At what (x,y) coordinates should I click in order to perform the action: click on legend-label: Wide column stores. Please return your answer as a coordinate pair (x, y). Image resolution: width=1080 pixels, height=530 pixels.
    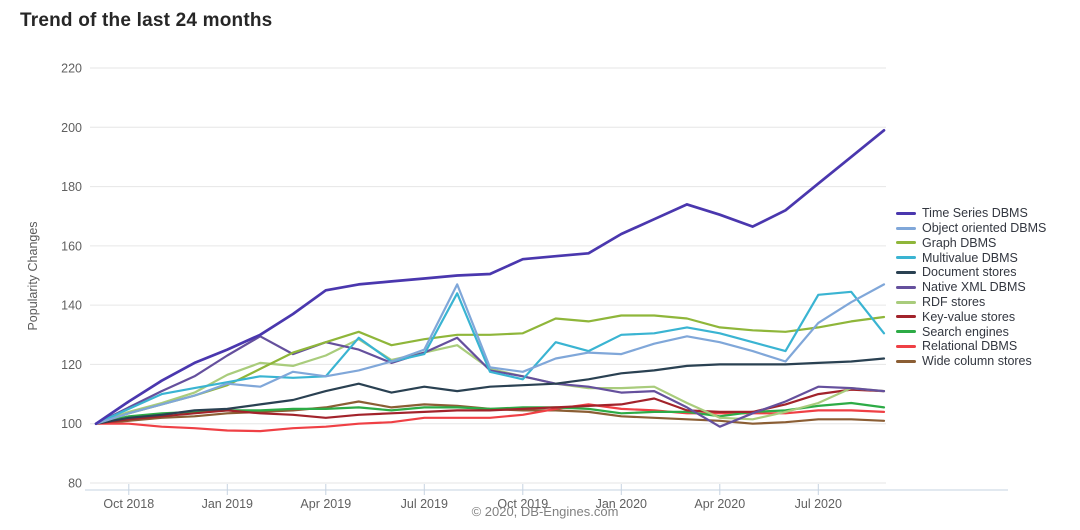
    Looking at the image, I should click on (977, 361).